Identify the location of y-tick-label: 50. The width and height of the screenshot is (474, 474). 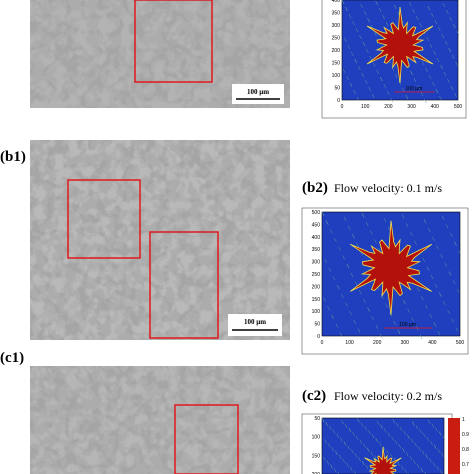
(317, 325).